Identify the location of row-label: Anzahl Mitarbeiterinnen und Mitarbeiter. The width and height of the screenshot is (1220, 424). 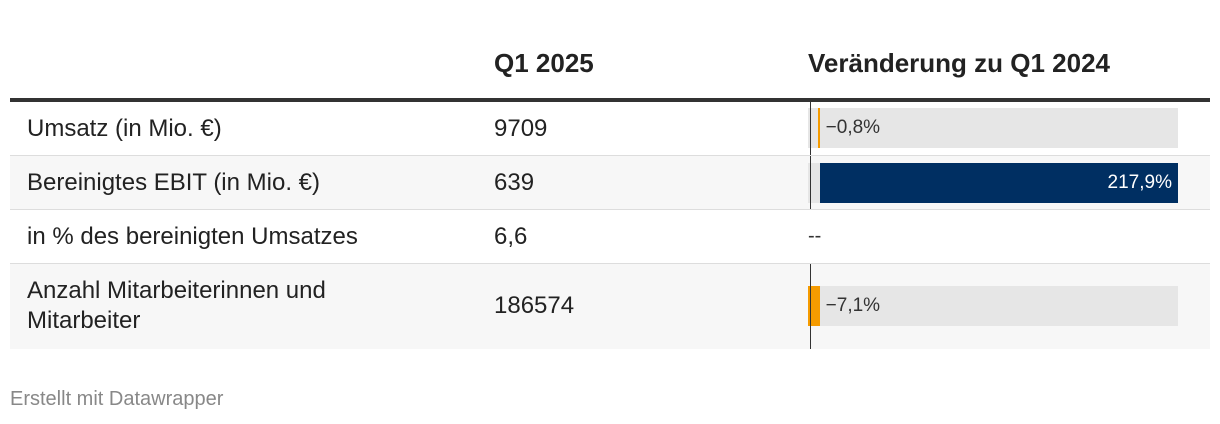
(176, 305).